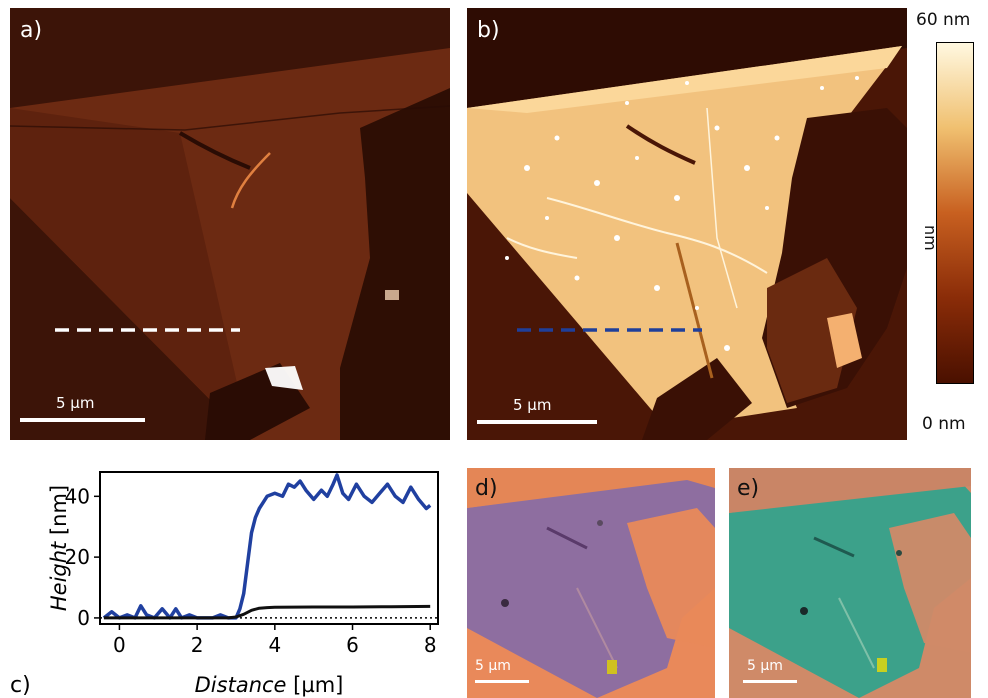  Describe the element at coordinates (77, 496) in the screenshot. I see `y-tick-label: 40` at that location.